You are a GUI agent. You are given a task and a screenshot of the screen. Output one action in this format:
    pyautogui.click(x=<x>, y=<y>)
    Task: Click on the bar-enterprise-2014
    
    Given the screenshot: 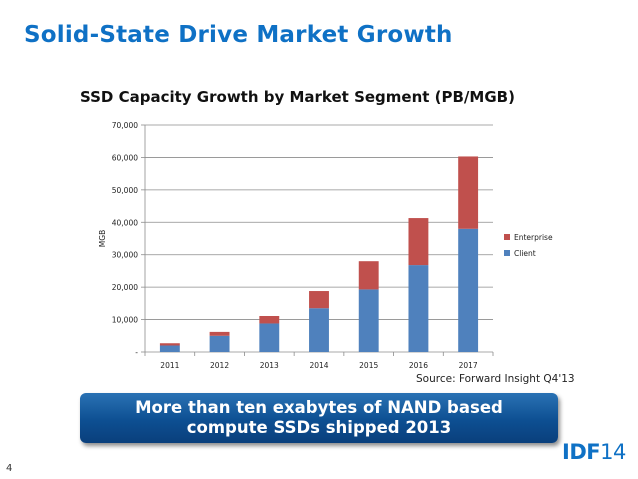 What is the action you would take?
    pyautogui.click(x=319, y=300)
    